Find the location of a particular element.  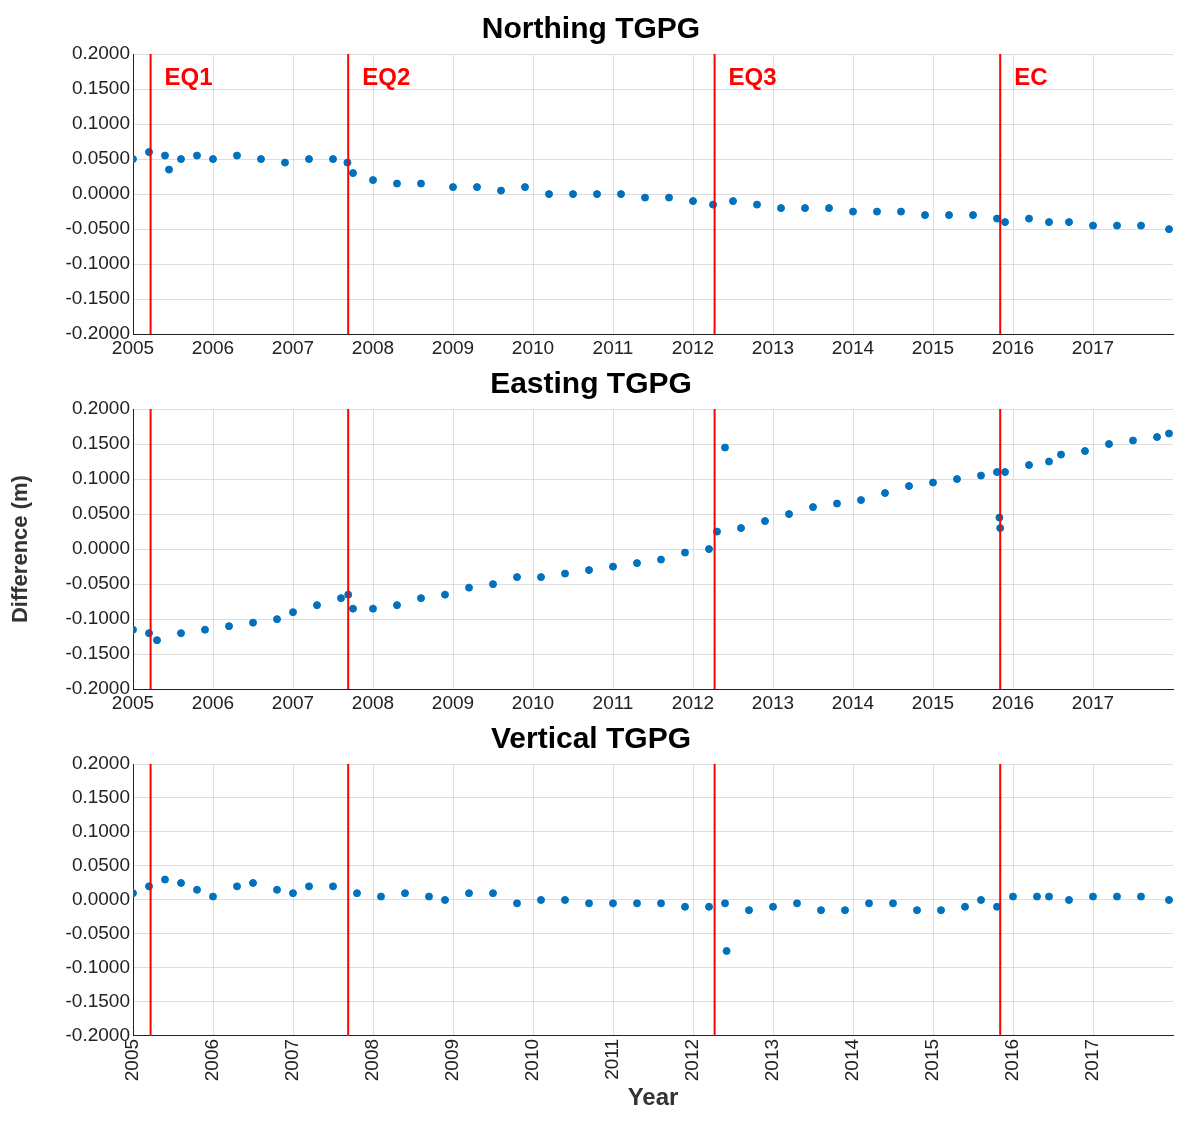

x-axis-title: Year is located at coordinates (653, 1097).